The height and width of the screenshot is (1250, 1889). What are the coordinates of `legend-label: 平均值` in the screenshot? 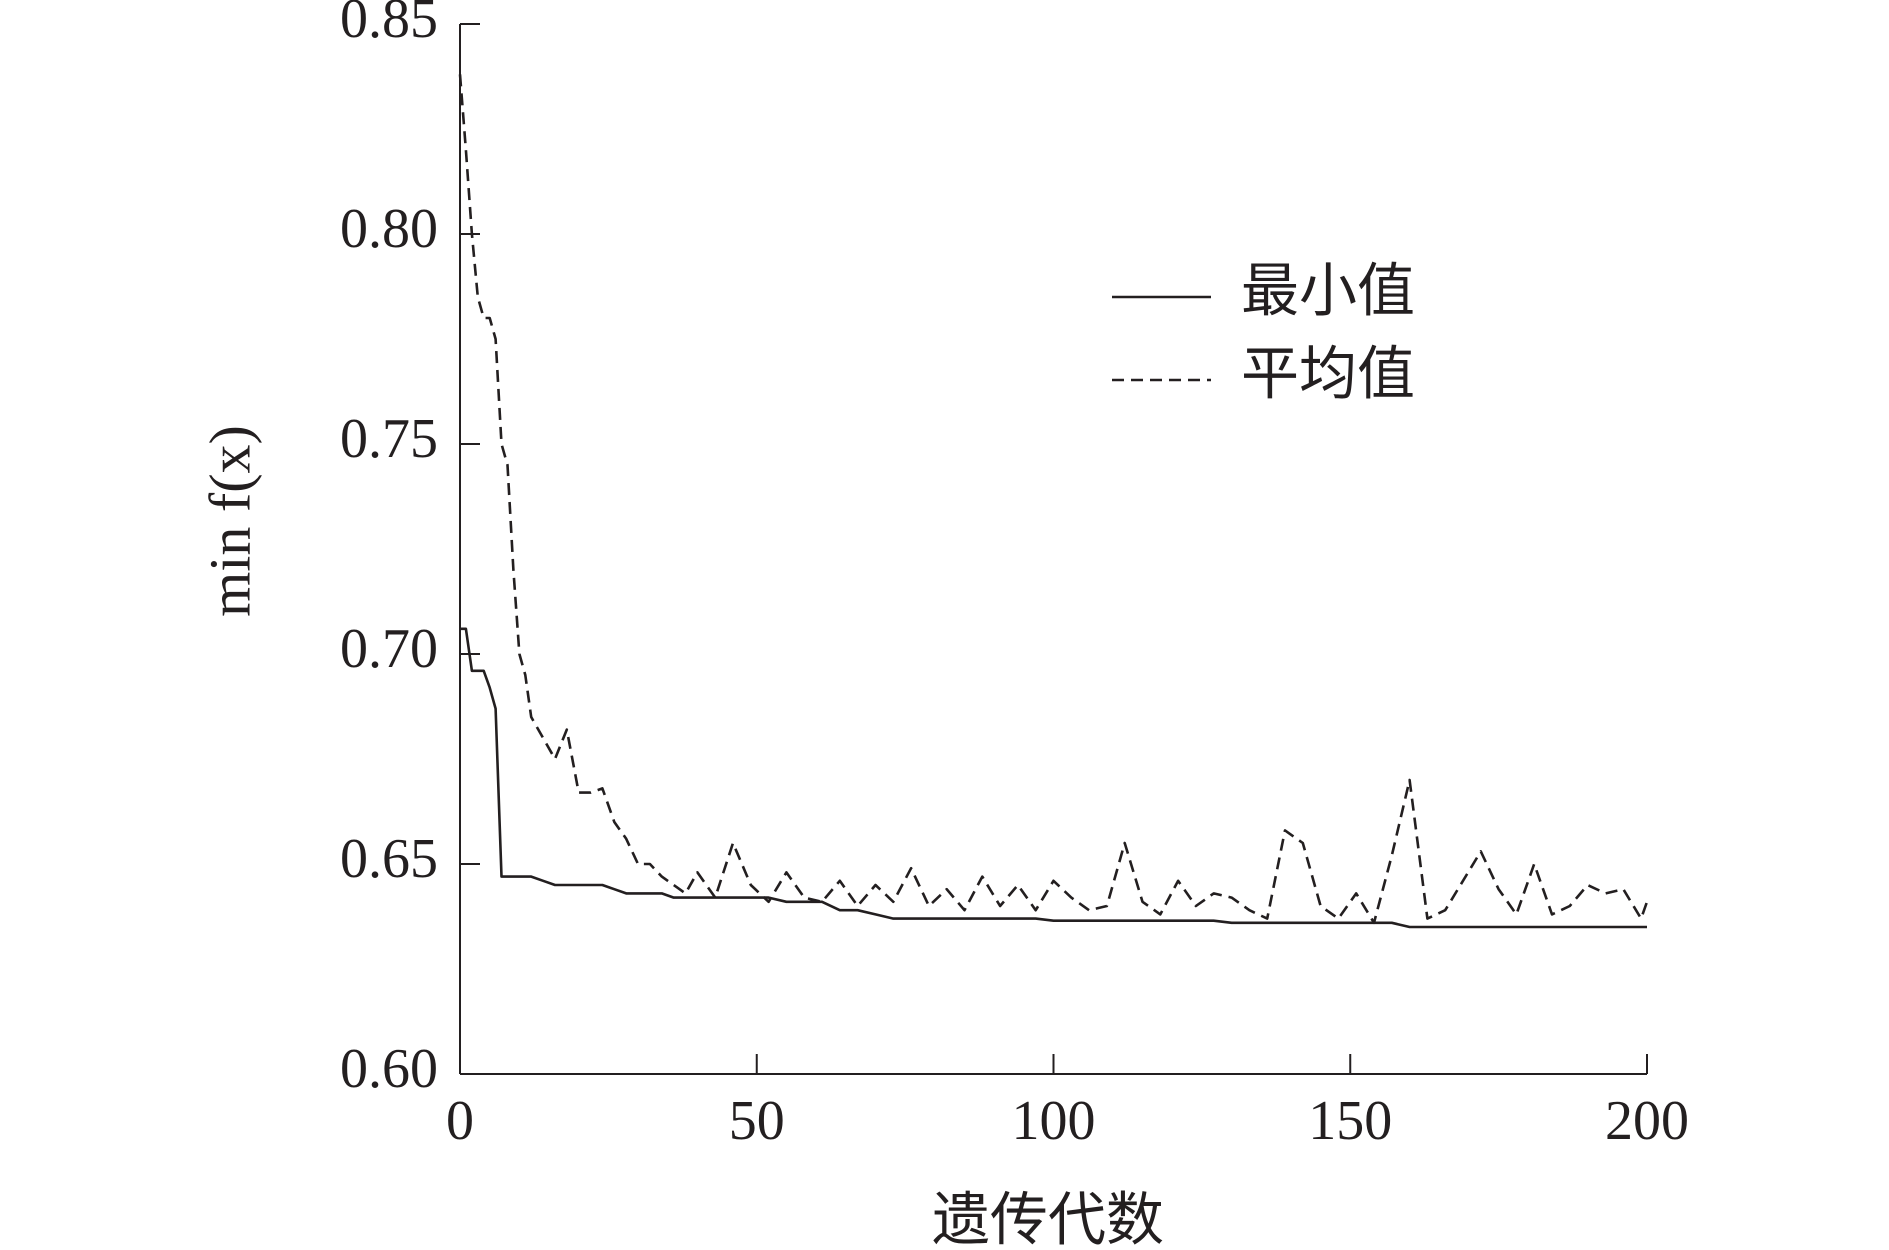 It's located at (1328, 373).